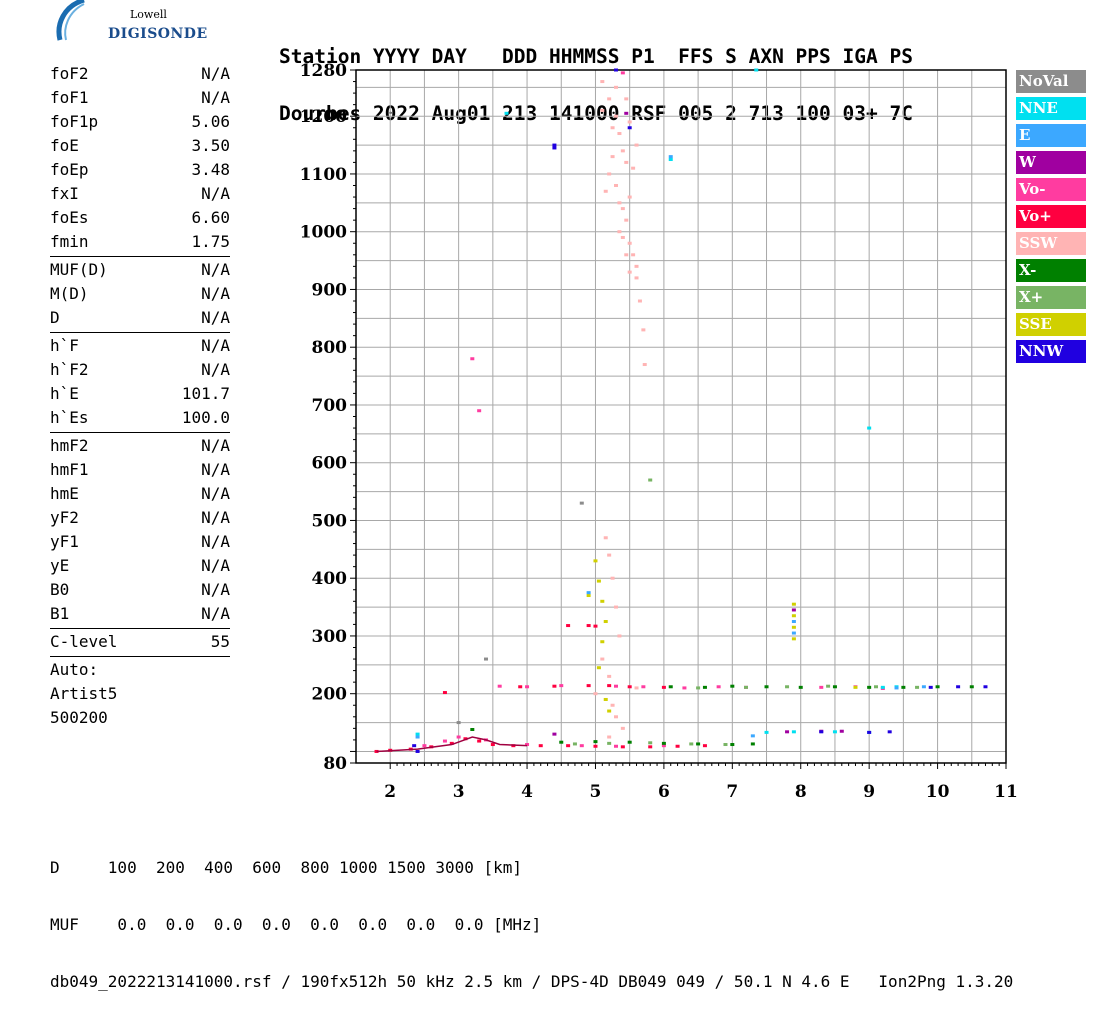 The image size is (1113, 1010). I want to click on y-tick-label: 300, so click(330, 637).